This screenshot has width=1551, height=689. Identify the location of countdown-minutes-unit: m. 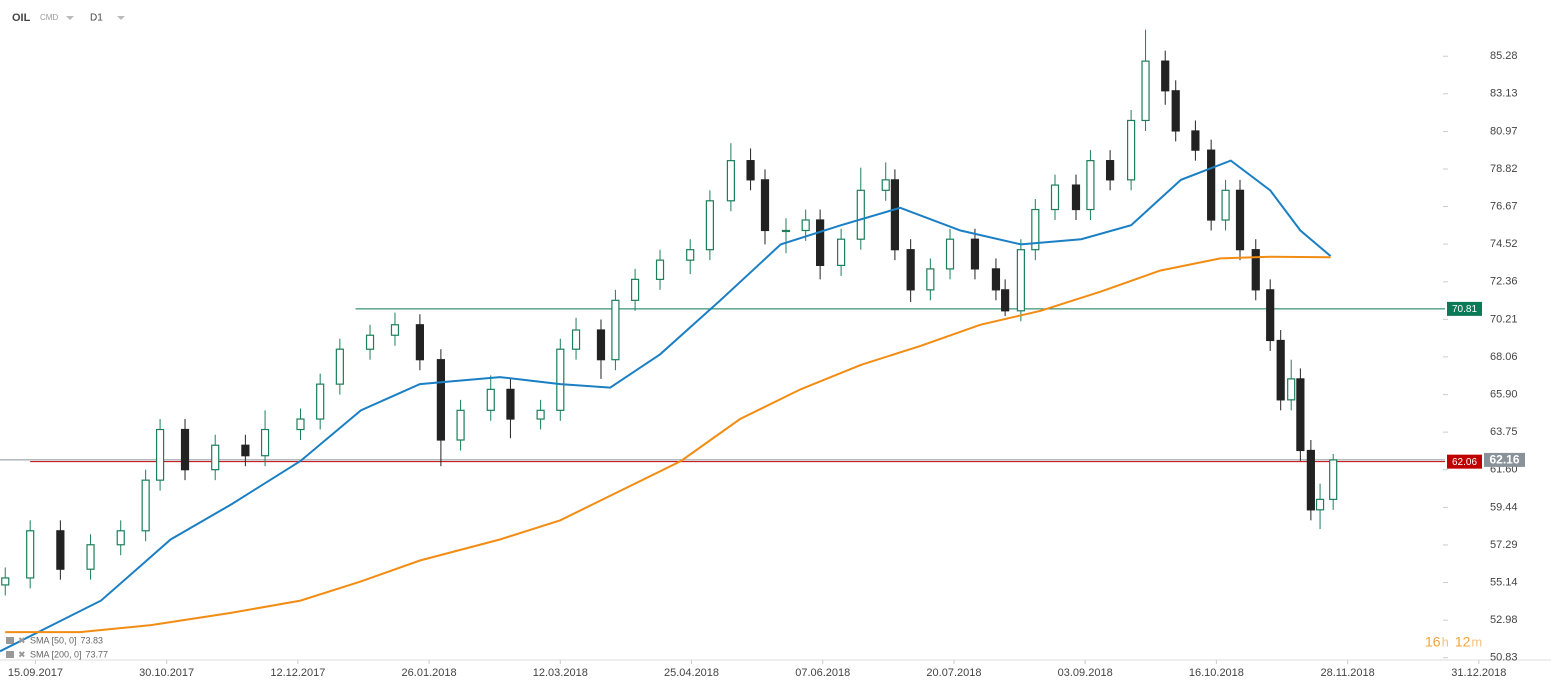
(1476, 641).